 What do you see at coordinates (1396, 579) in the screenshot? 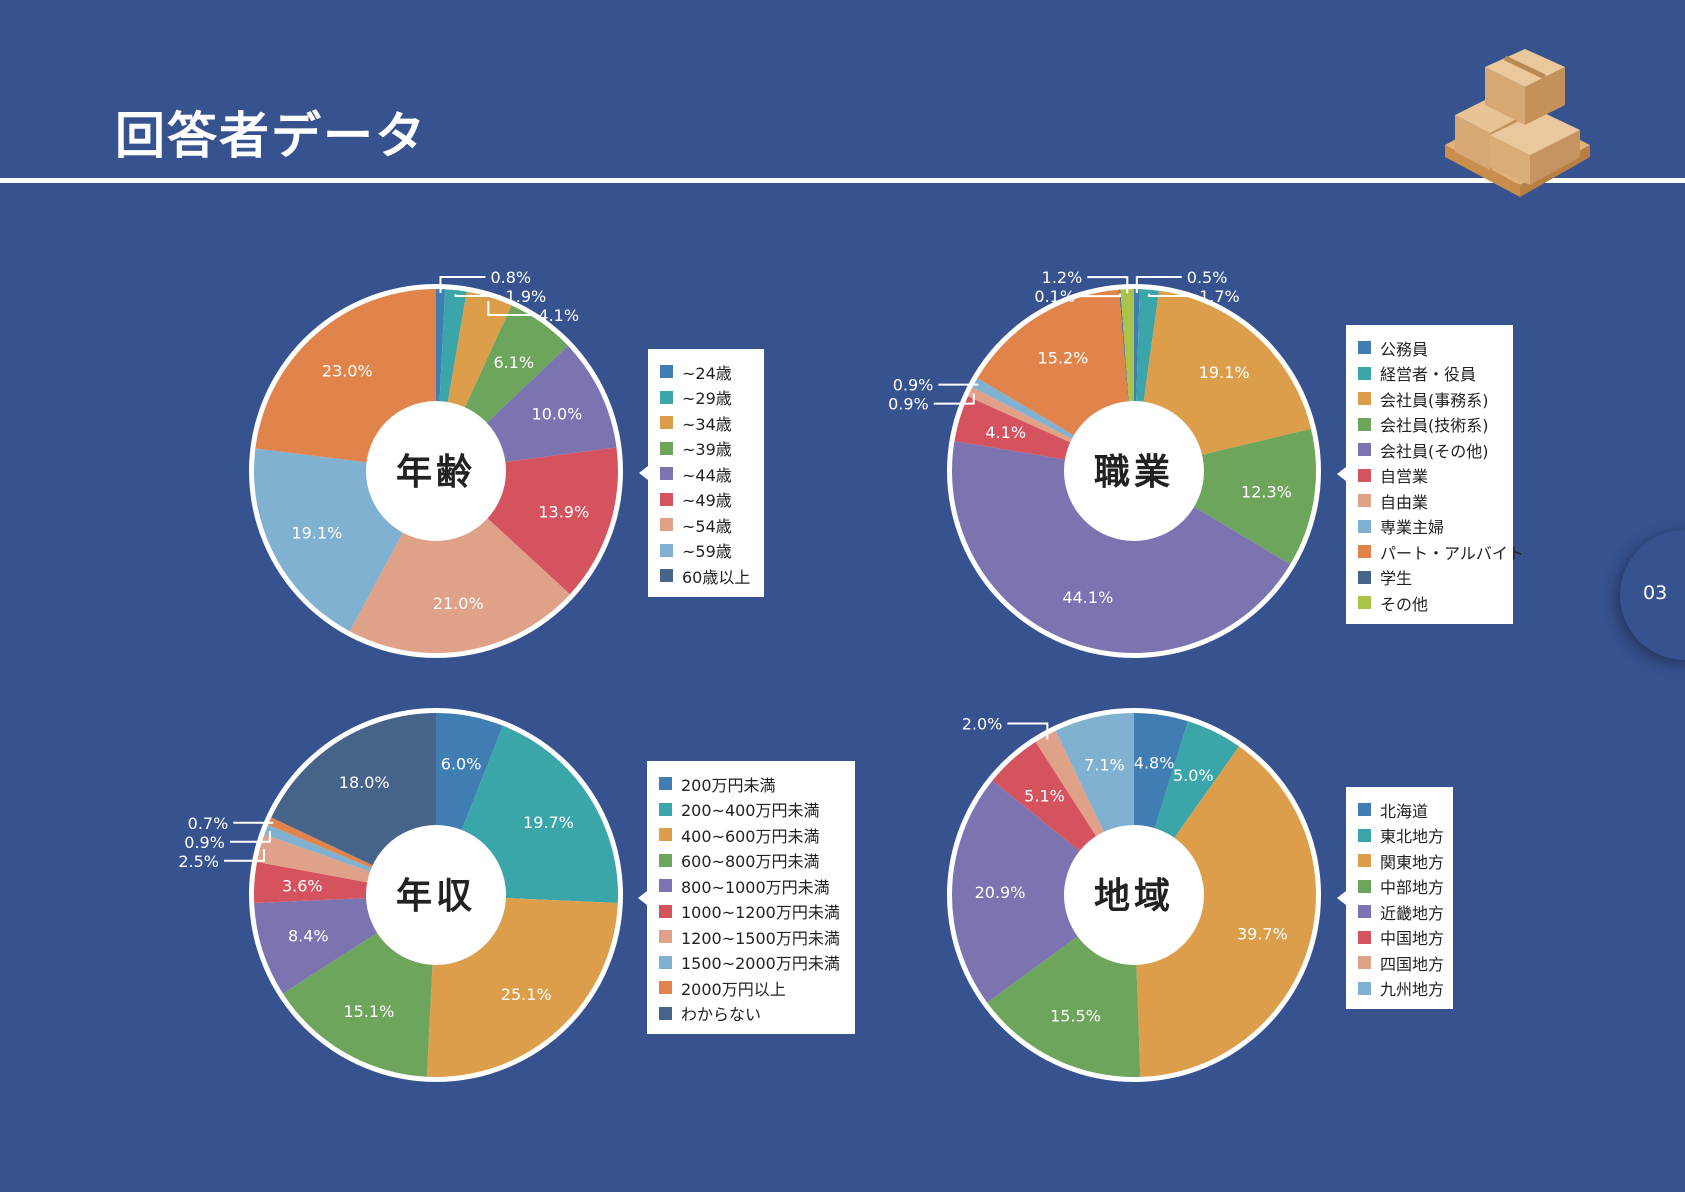
I see `legend-label: 学生` at bounding box center [1396, 579].